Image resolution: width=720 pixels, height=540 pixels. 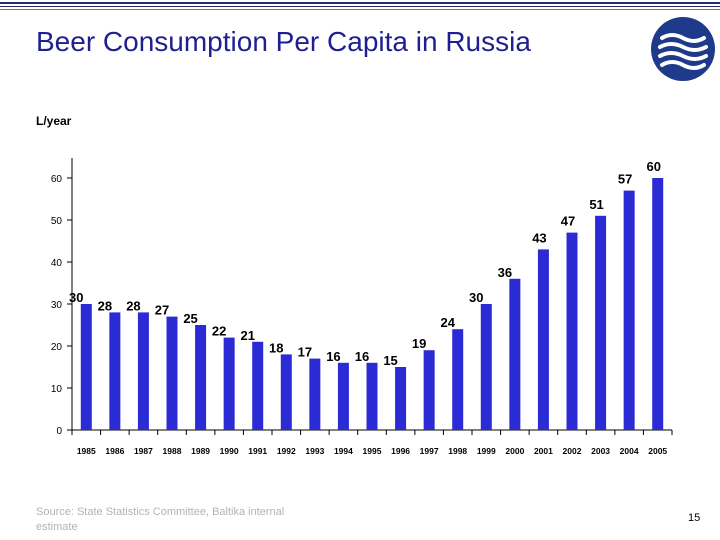 I want to click on x-category-label: 1995, so click(x=372, y=451).